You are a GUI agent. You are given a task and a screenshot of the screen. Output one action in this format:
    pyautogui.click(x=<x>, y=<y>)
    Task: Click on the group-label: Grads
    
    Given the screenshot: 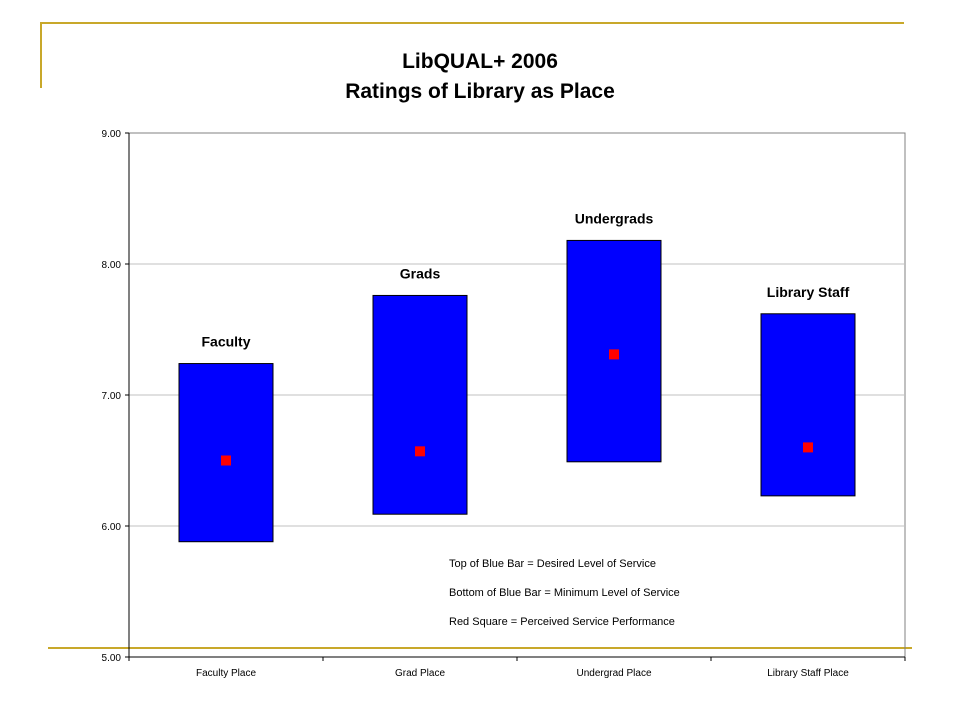 What is the action you would take?
    pyautogui.click(x=420, y=273)
    